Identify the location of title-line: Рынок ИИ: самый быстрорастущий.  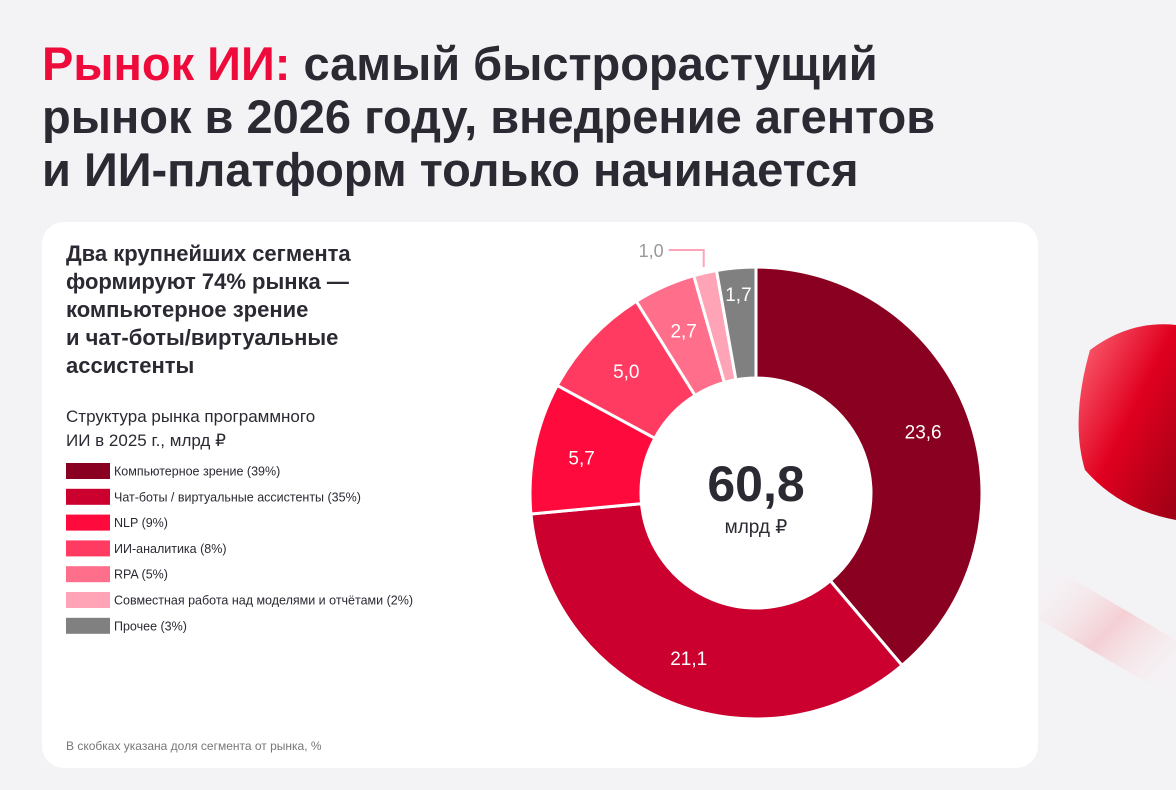
(460, 63).